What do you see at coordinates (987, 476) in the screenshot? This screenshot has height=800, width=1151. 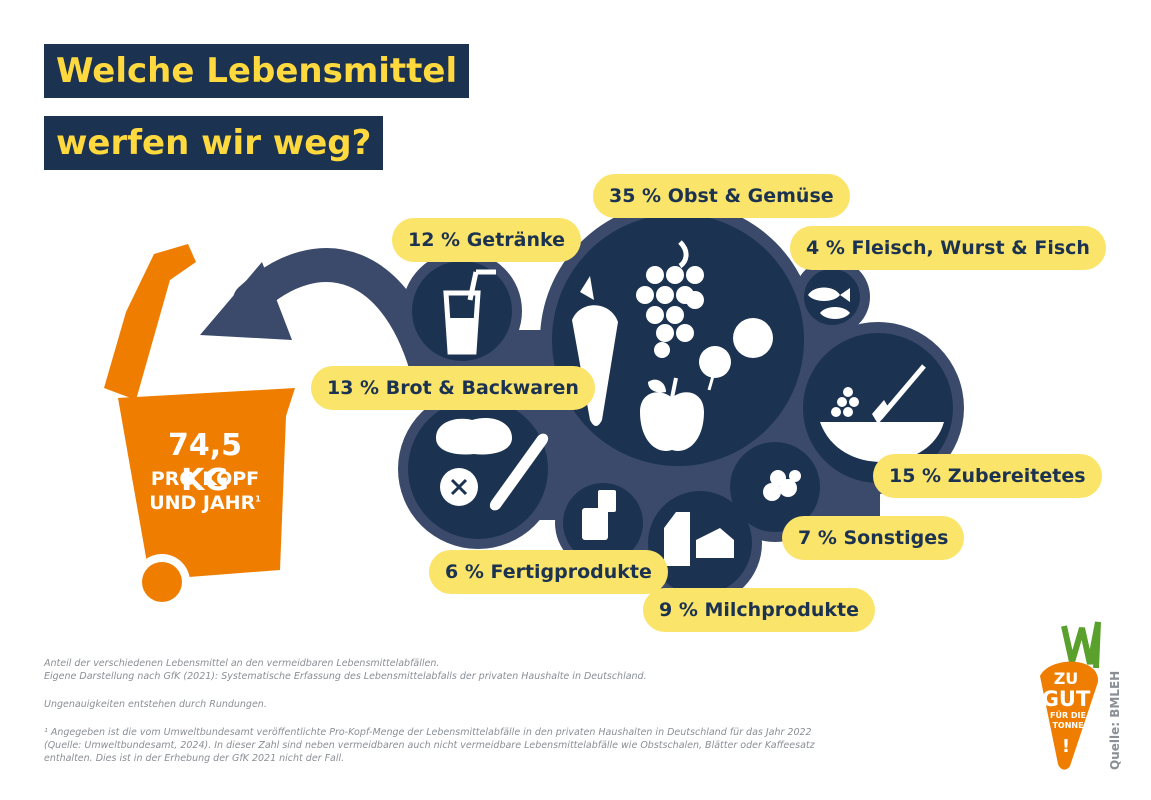 I see `label-zubereitetes: 15 % Zubereitetes` at bounding box center [987, 476].